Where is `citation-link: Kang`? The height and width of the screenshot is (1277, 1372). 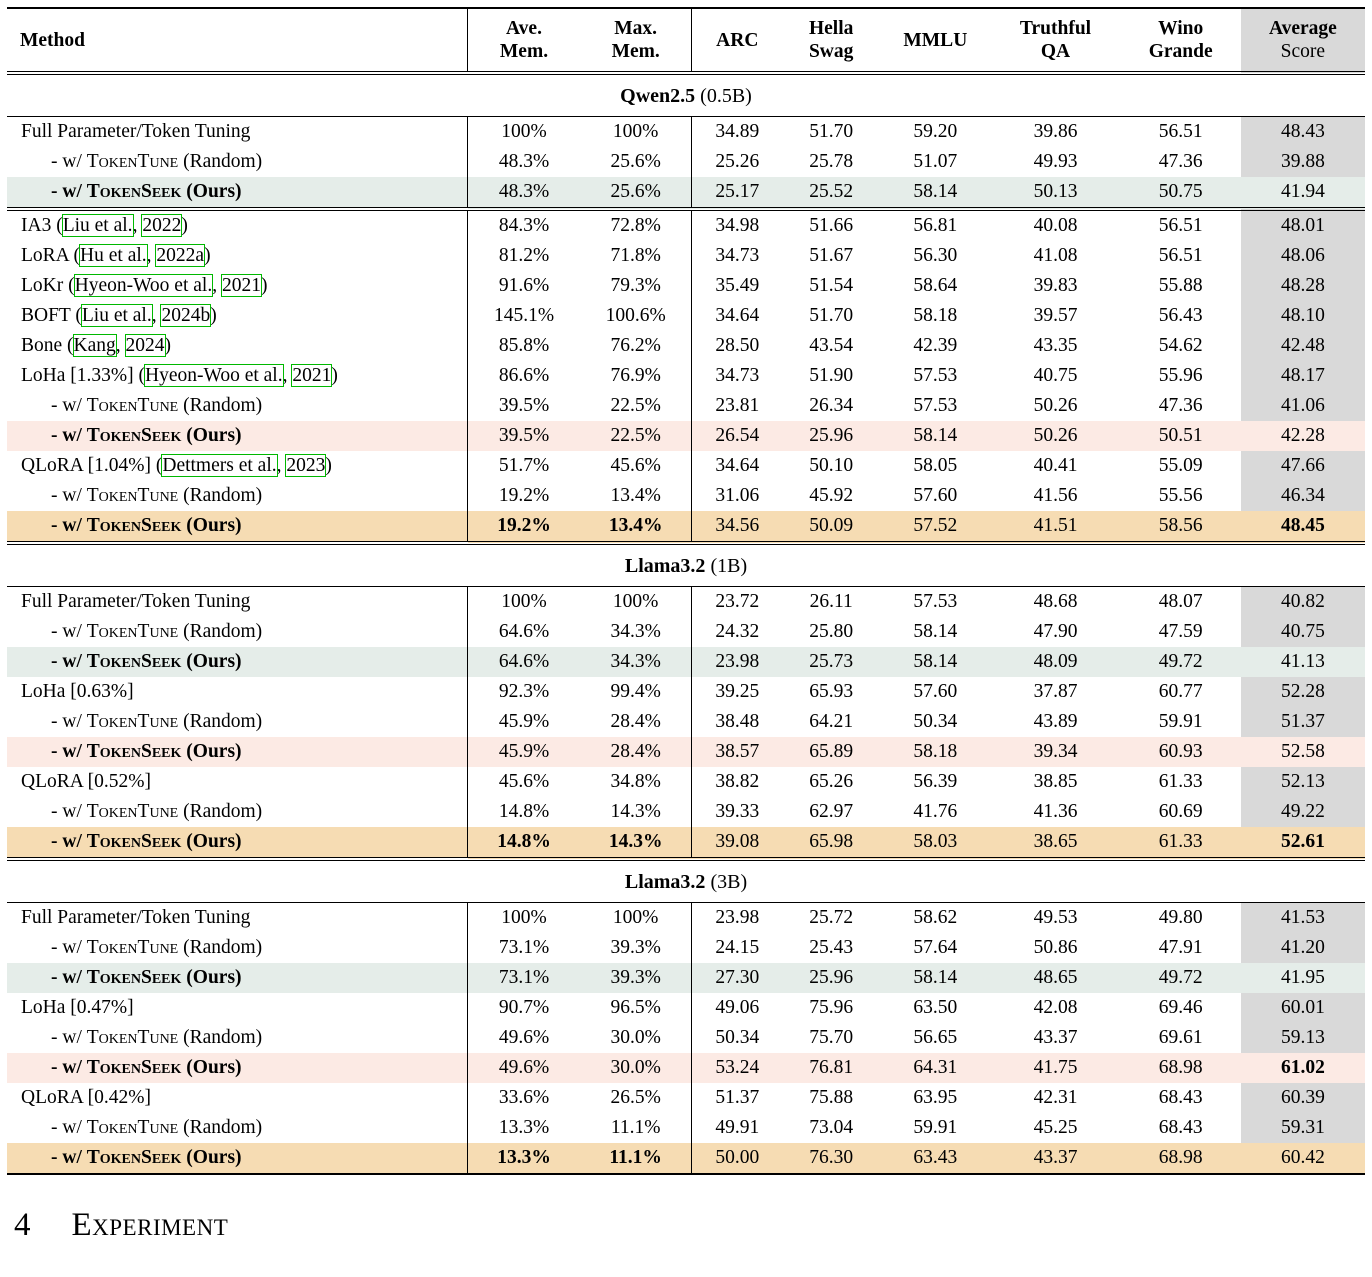
citation-link: Kang is located at coordinates (94, 345).